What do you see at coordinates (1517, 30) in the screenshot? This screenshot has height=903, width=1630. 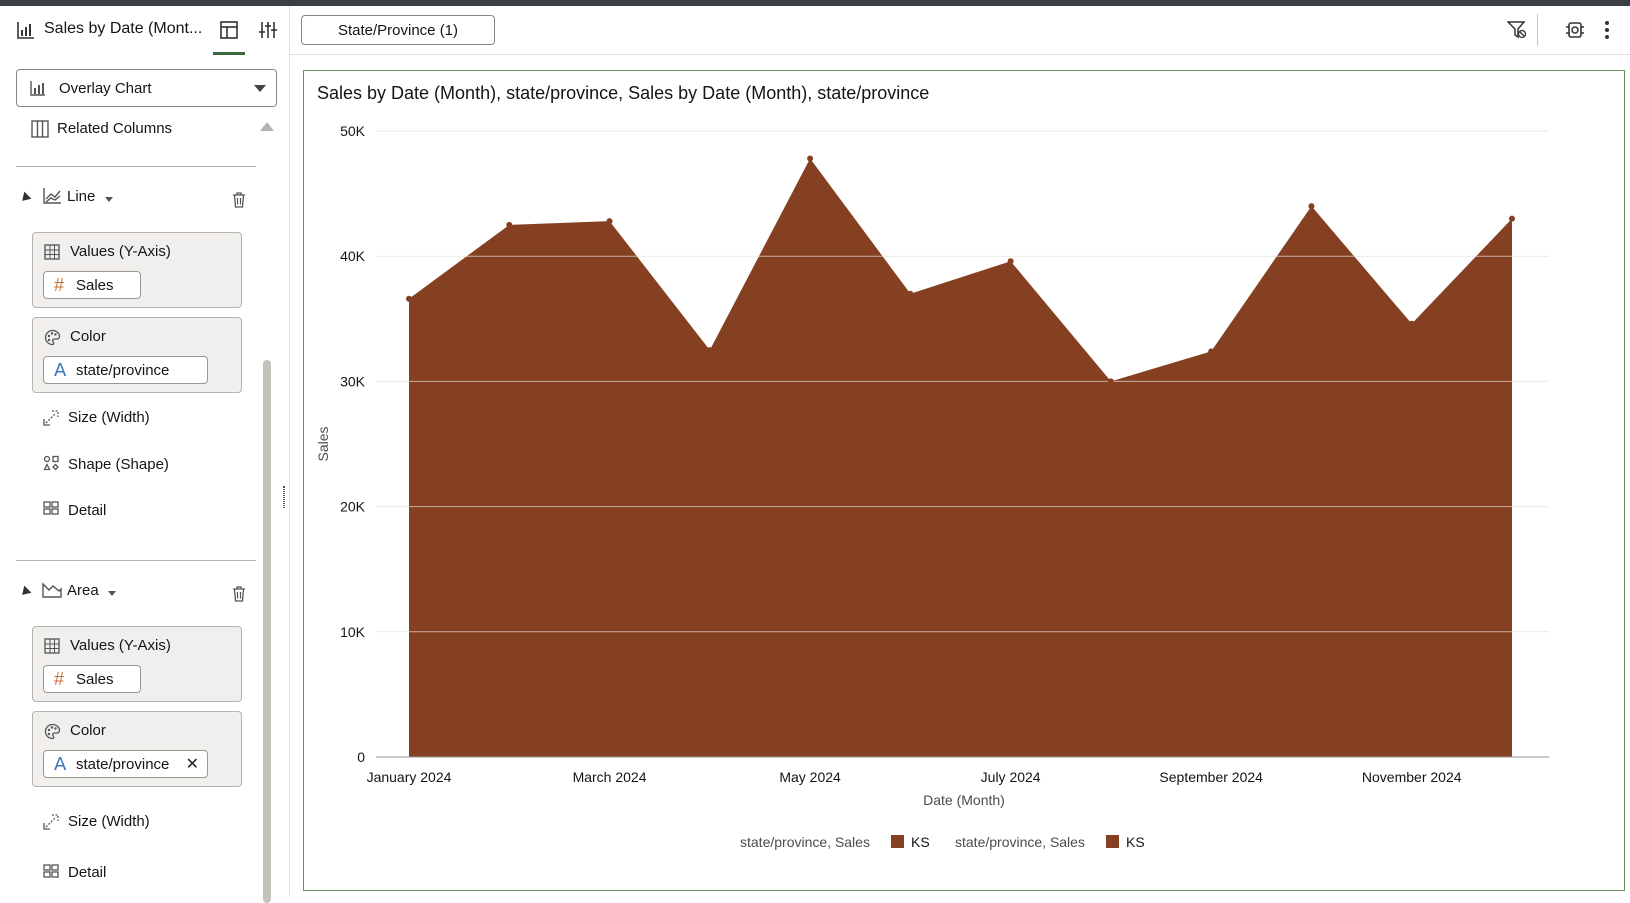 I see `filter-icon` at bounding box center [1517, 30].